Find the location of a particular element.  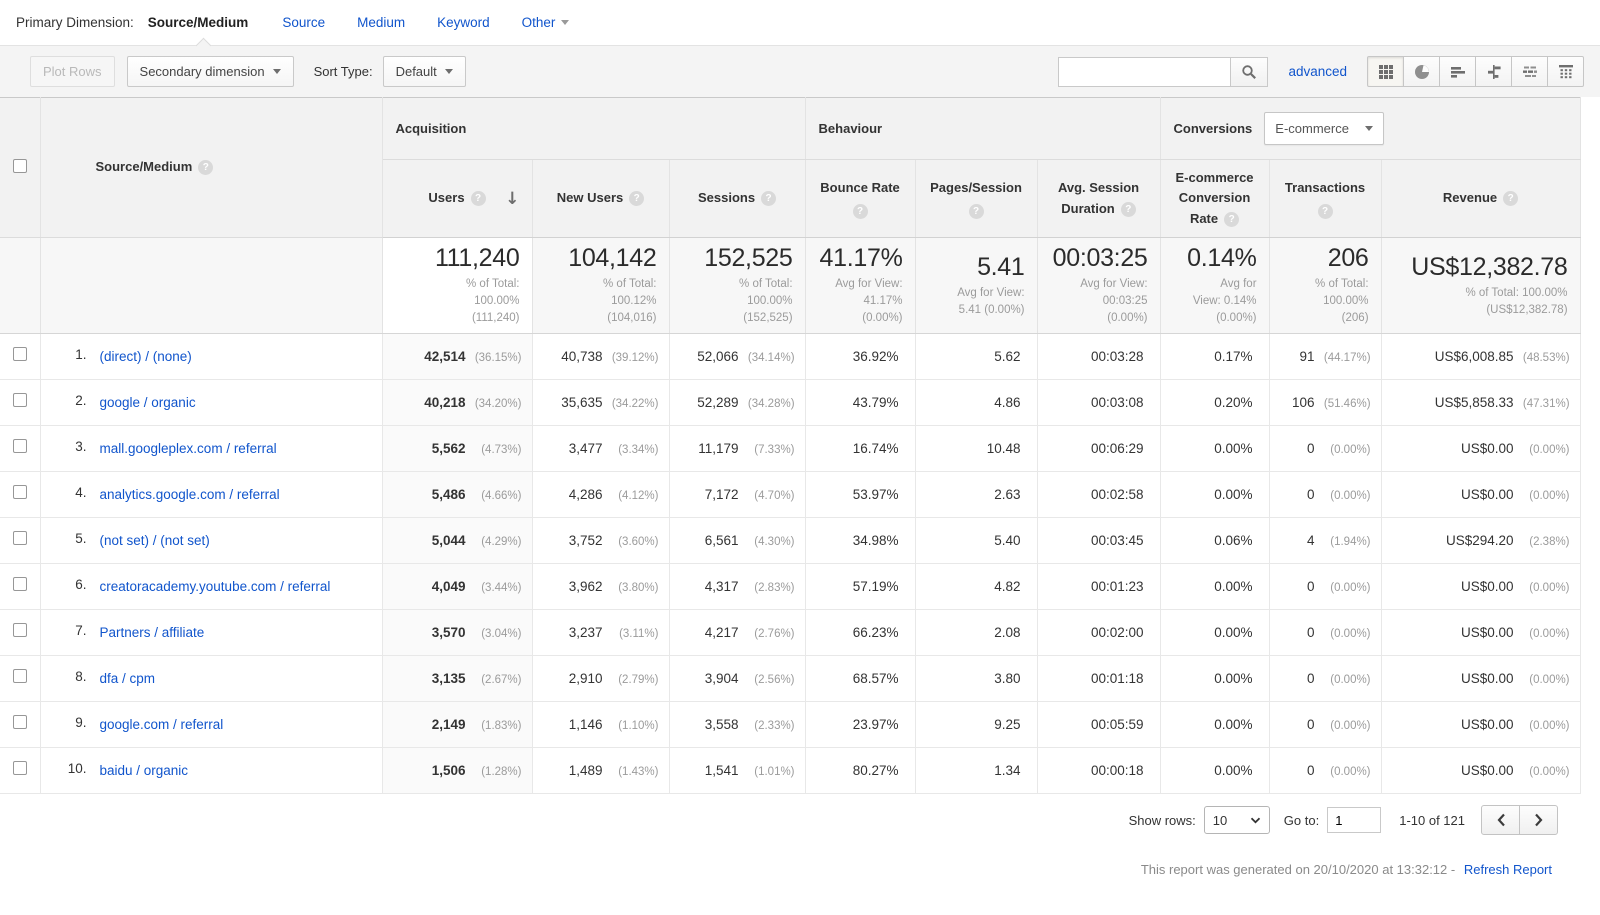

term-cloud-view-button is located at coordinates (1529, 71).